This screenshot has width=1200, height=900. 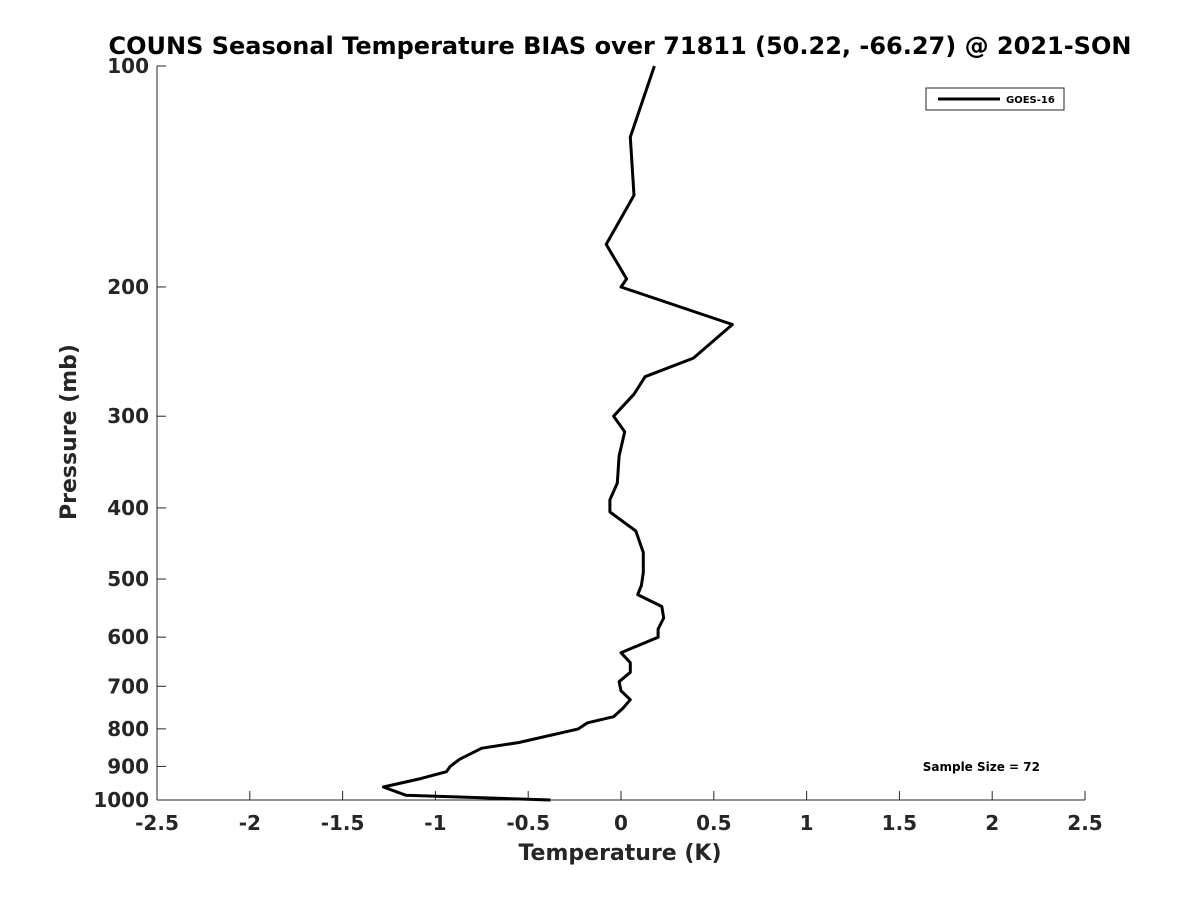 I want to click on x-tick-label: -1, so click(x=435, y=823).